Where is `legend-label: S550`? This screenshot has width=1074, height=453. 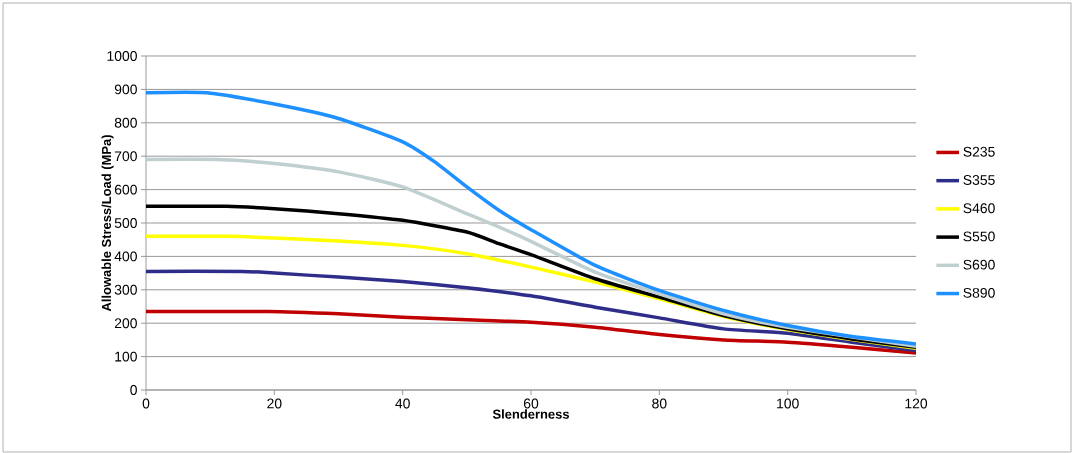
legend-label: S550 is located at coordinates (979, 236).